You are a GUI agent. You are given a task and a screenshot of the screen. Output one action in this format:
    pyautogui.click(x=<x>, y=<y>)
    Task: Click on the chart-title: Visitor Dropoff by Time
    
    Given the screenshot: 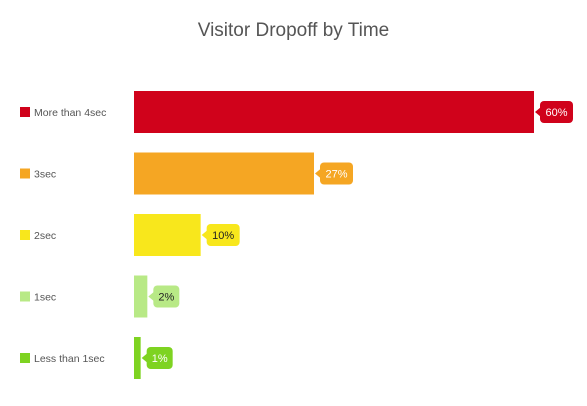 What is the action you would take?
    pyautogui.click(x=293, y=30)
    